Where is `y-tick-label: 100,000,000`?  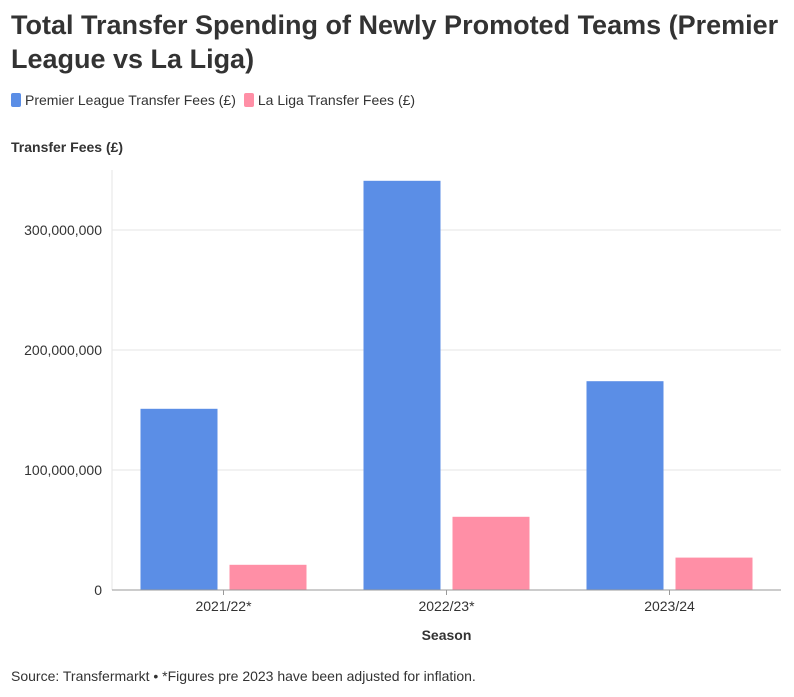
y-tick-label: 100,000,000 is located at coordinates (63, 470).